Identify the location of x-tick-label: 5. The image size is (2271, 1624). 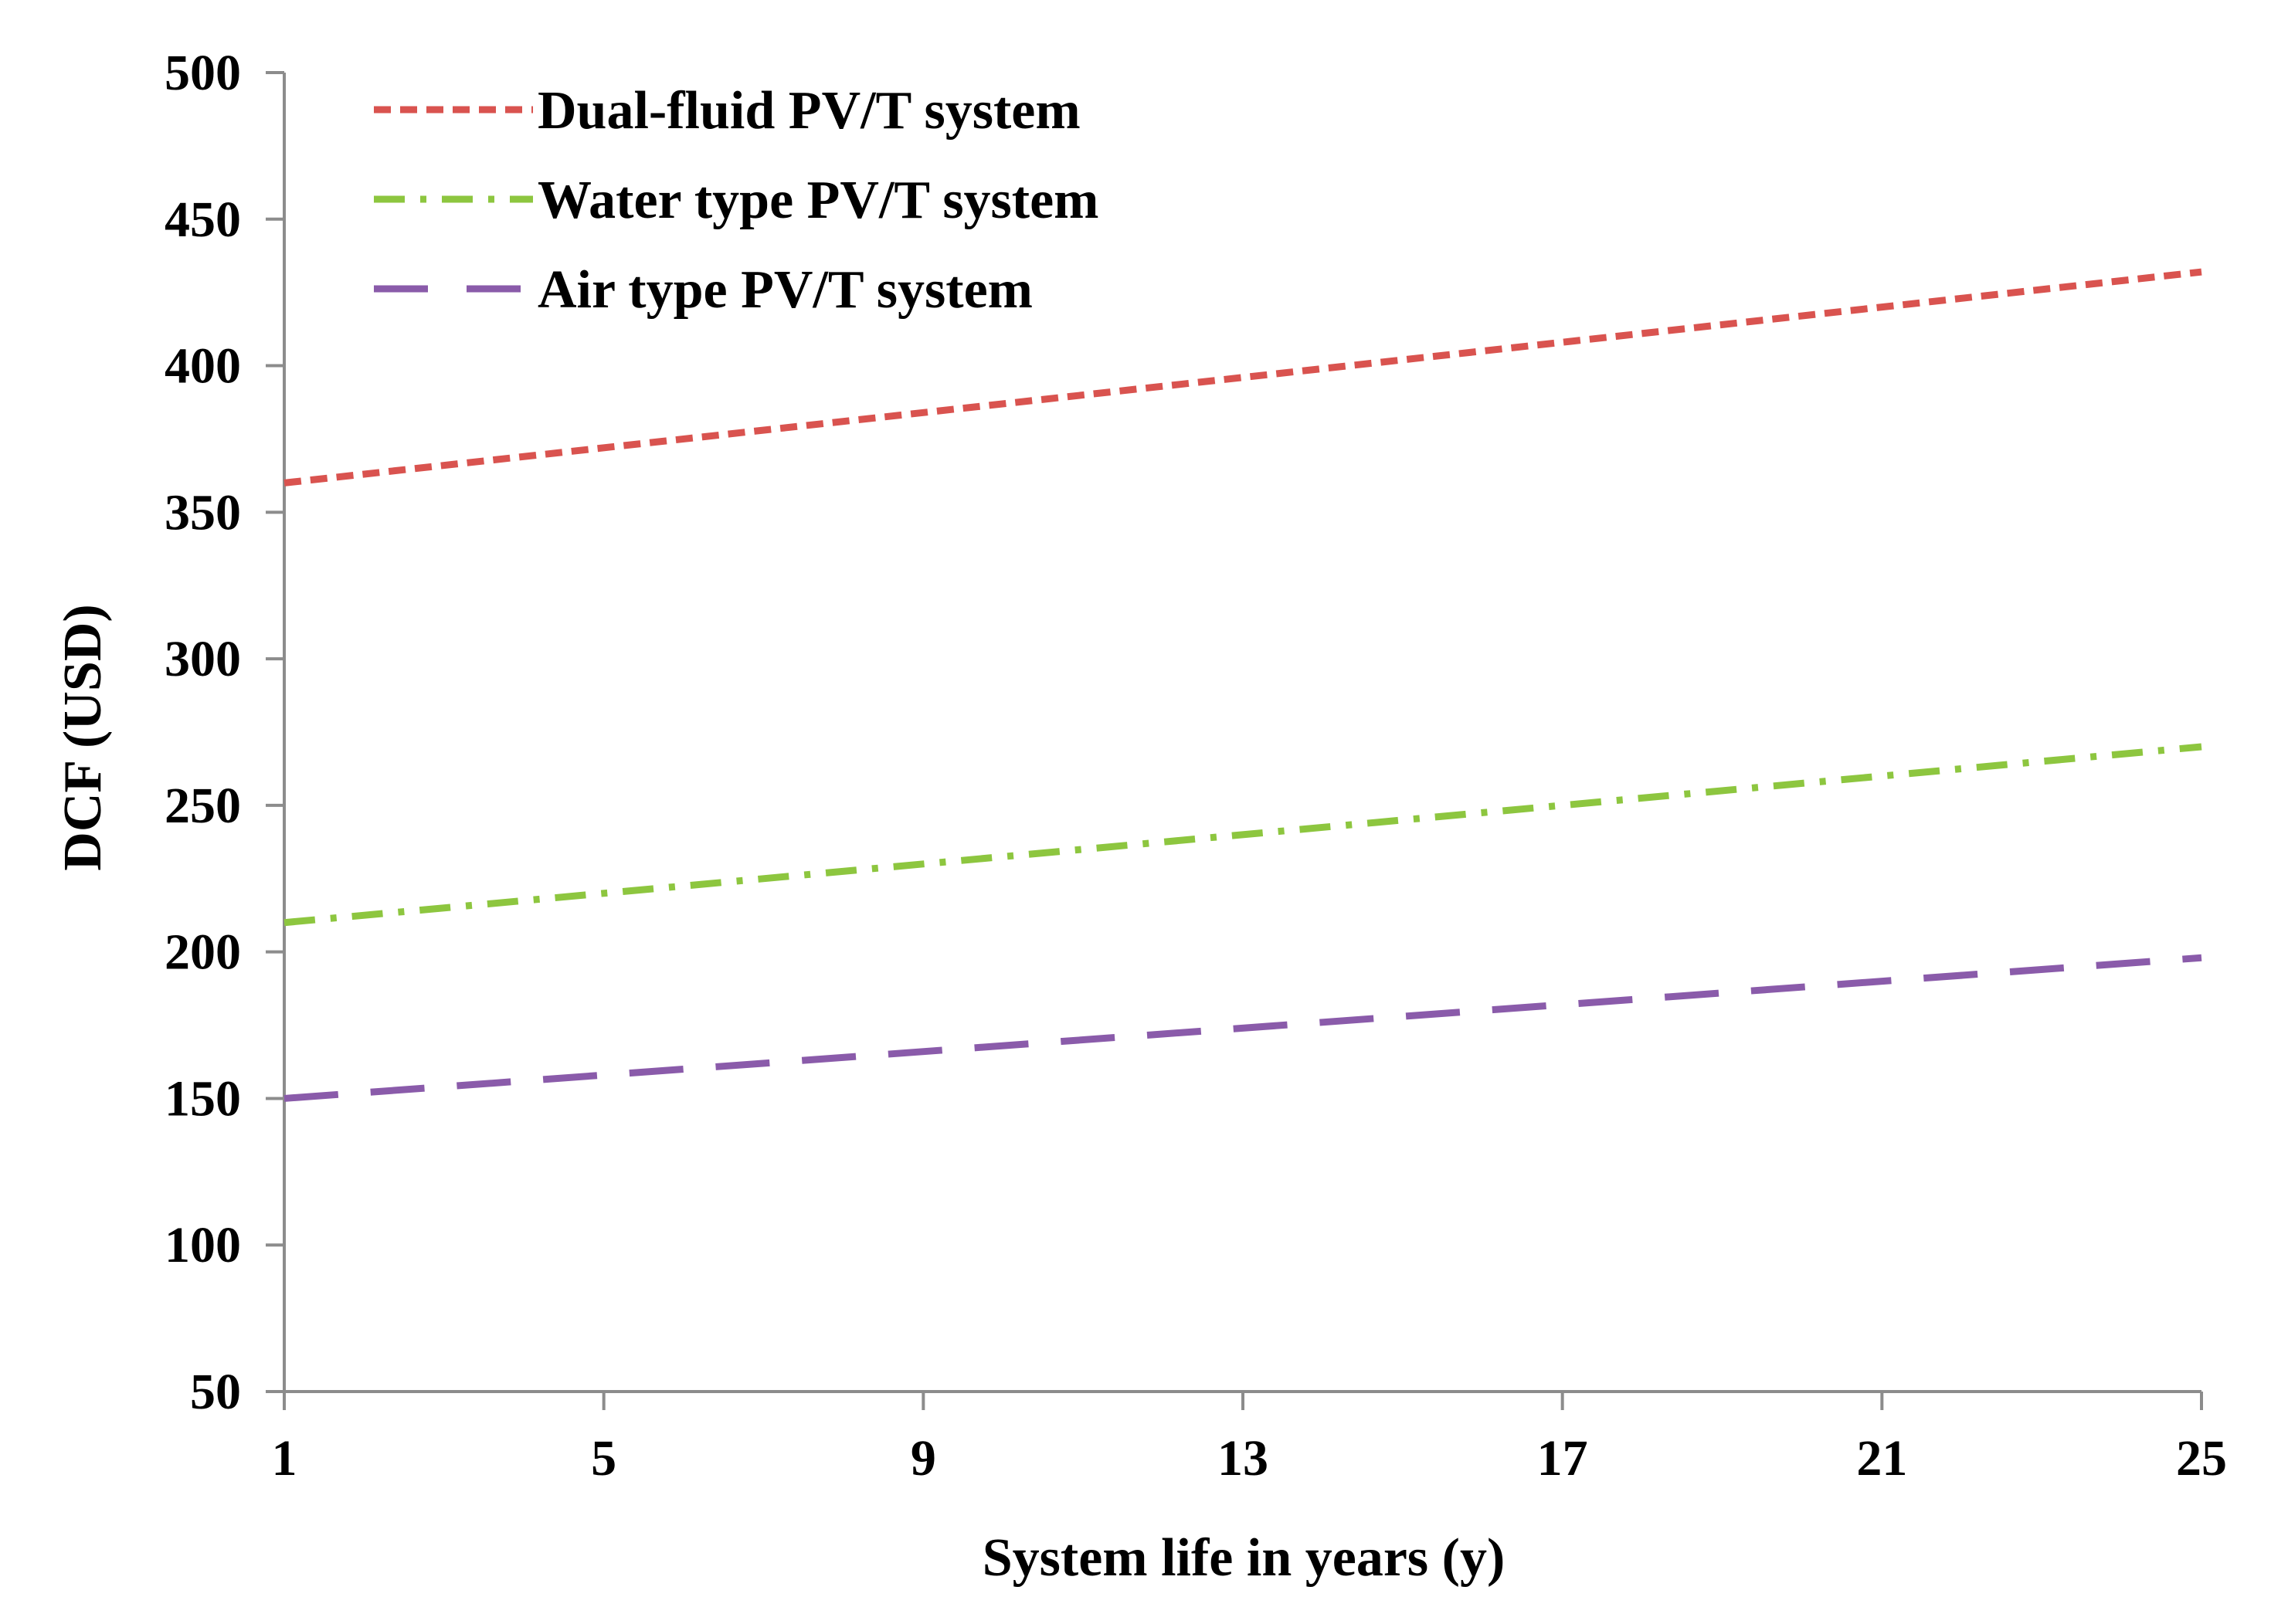
(603, 1458).